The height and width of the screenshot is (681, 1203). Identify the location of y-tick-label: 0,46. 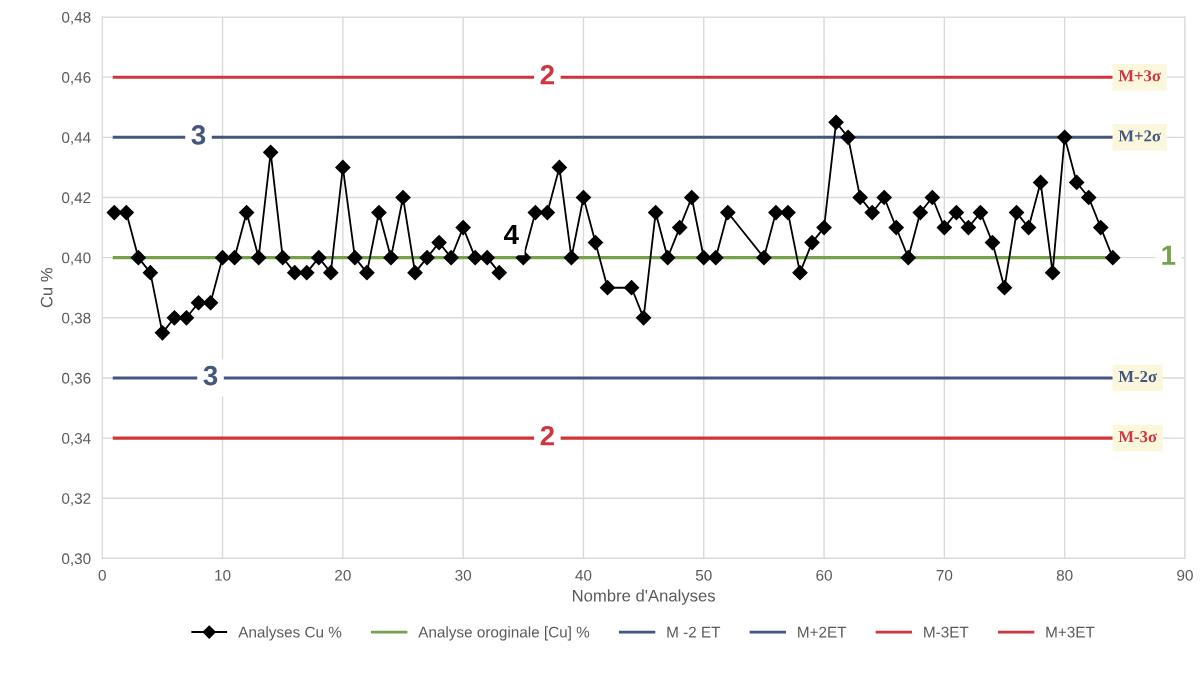
(76, 78).